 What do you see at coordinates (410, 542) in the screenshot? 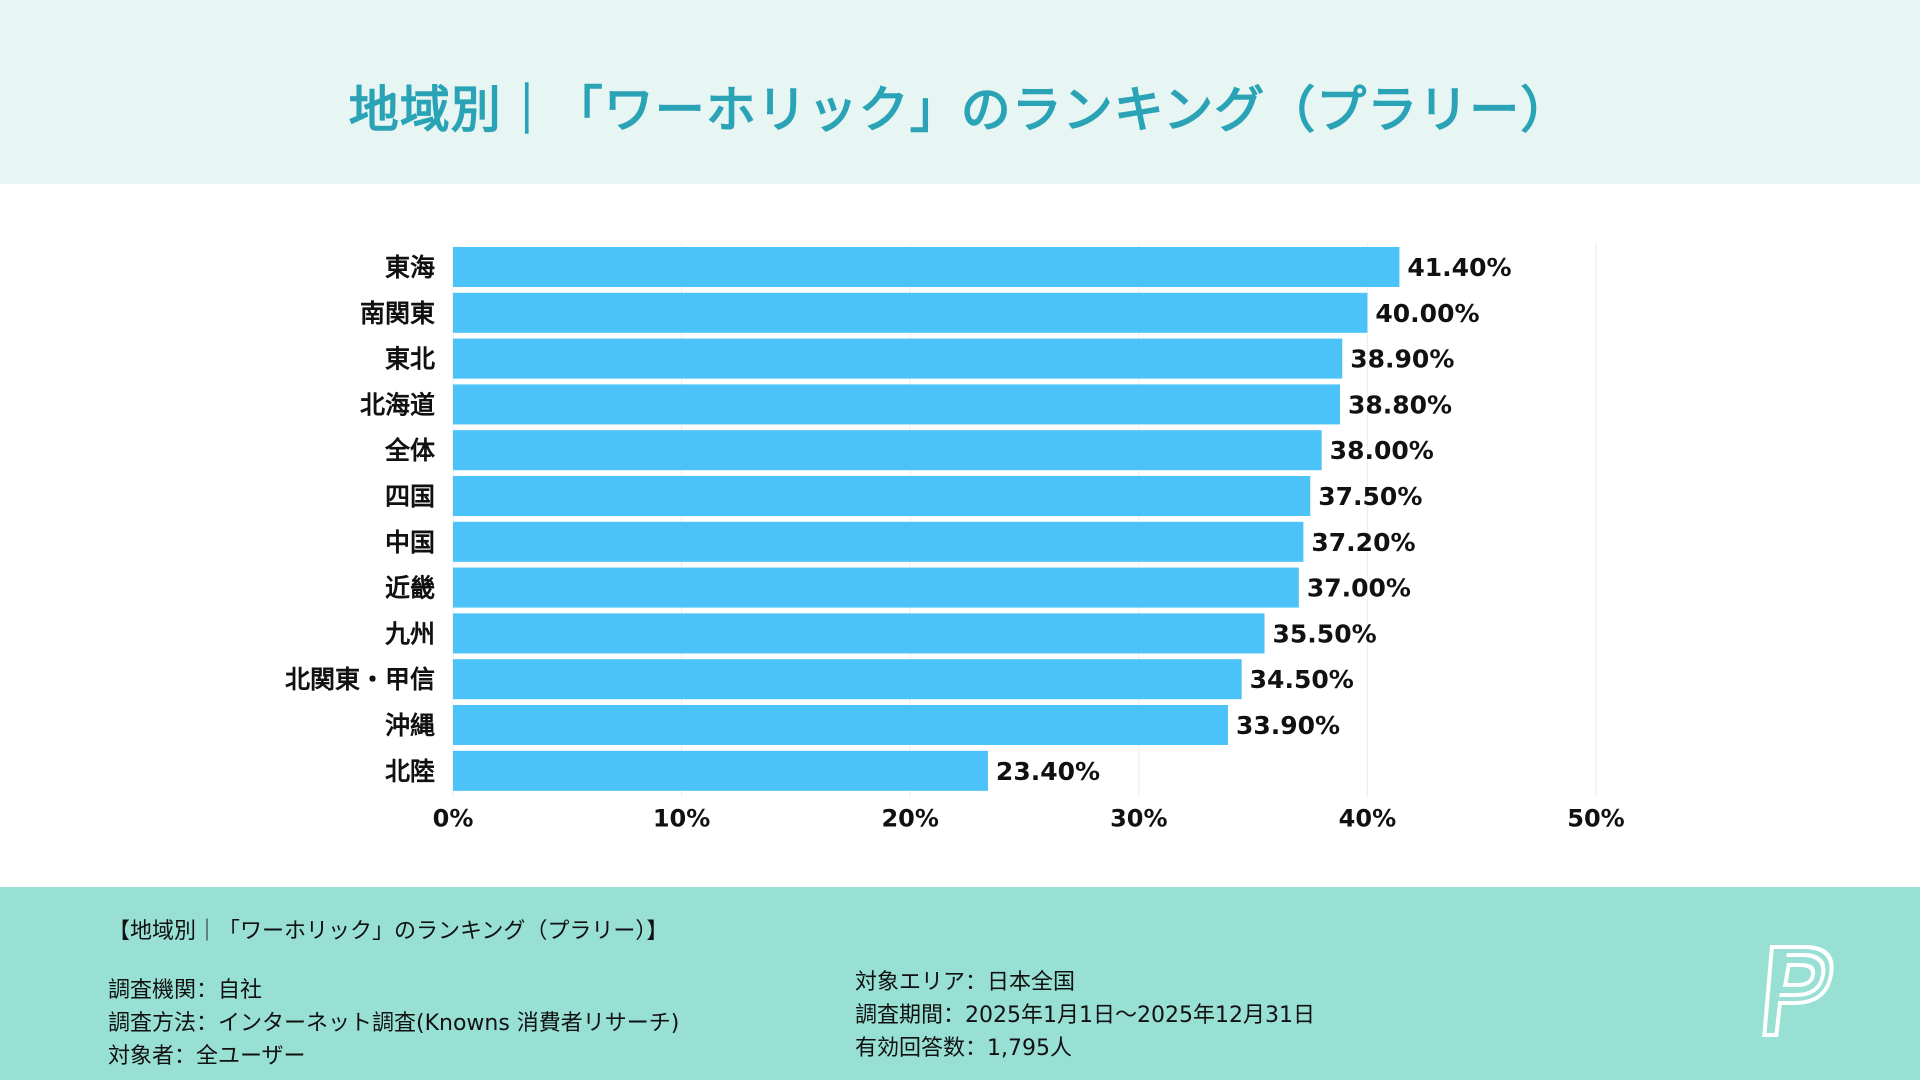
I see `category-label: 中国` at bounding box center [410, 542].